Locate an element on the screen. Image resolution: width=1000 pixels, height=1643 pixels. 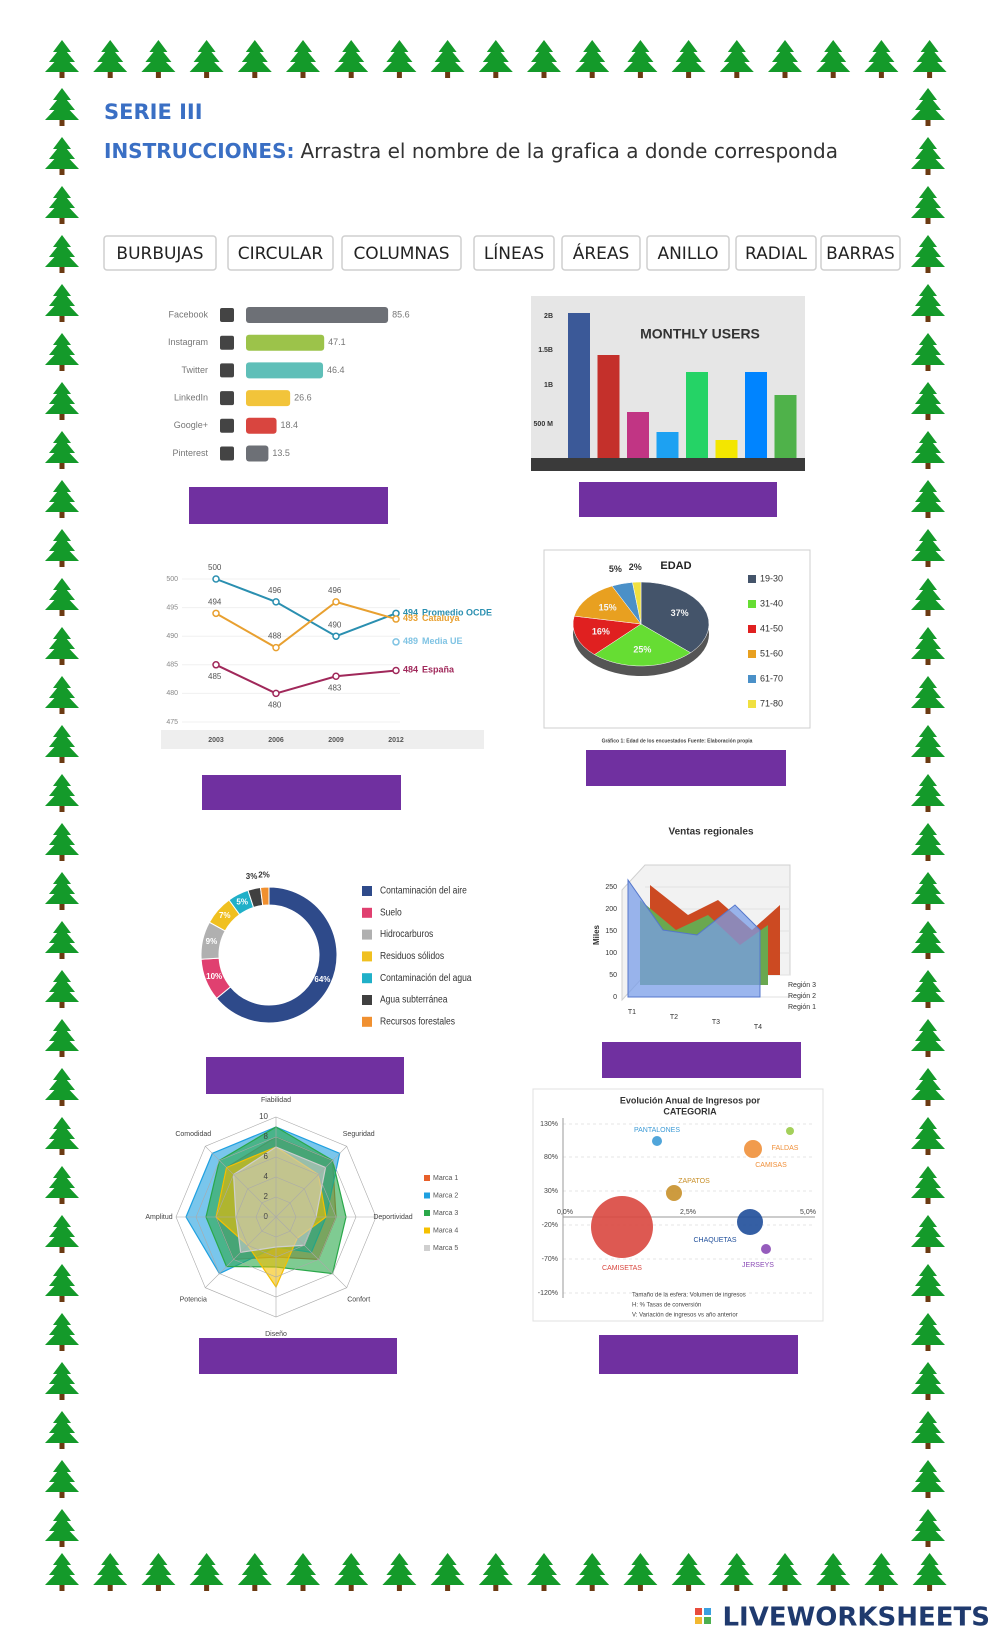
draggable-option: ANILLO is located at coordinates (688, 253).